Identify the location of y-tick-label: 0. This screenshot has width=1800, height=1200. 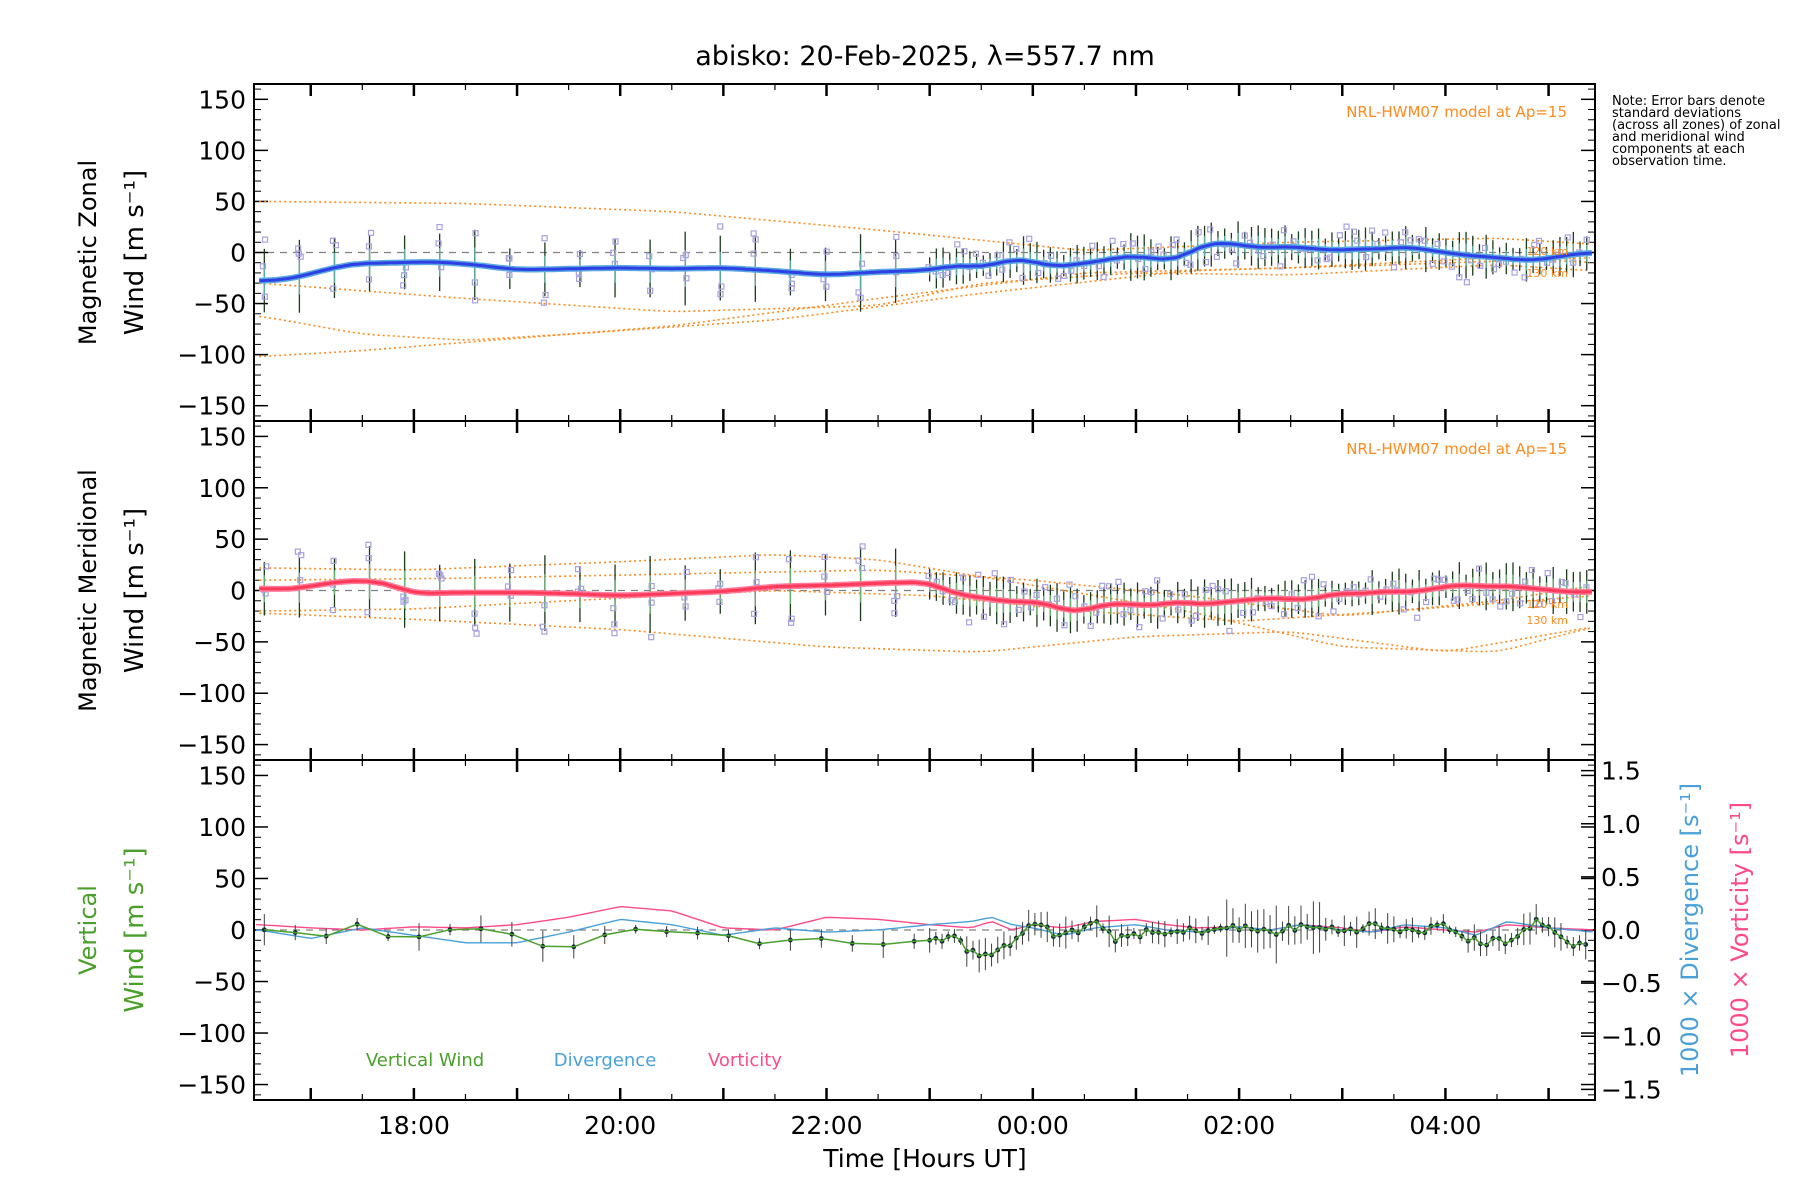
(238, 930).